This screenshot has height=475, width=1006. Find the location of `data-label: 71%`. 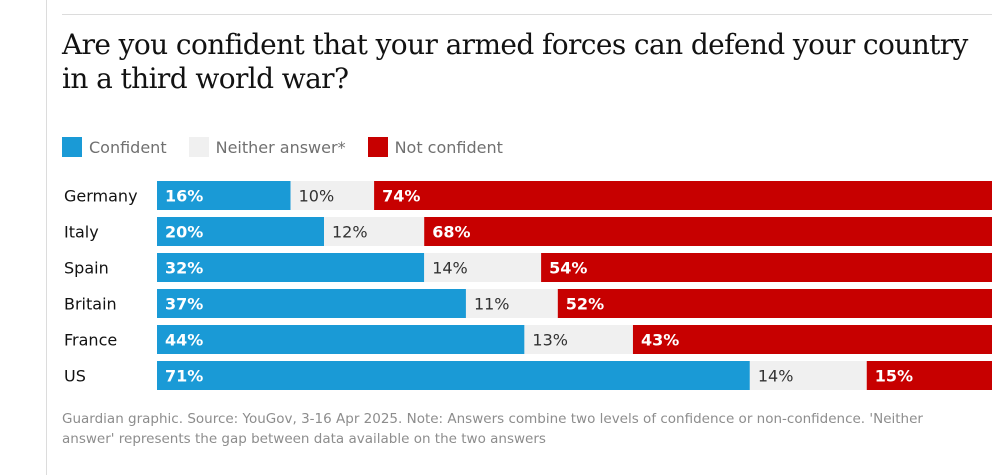

data-label: 71% is located at coordinates (184, 376).